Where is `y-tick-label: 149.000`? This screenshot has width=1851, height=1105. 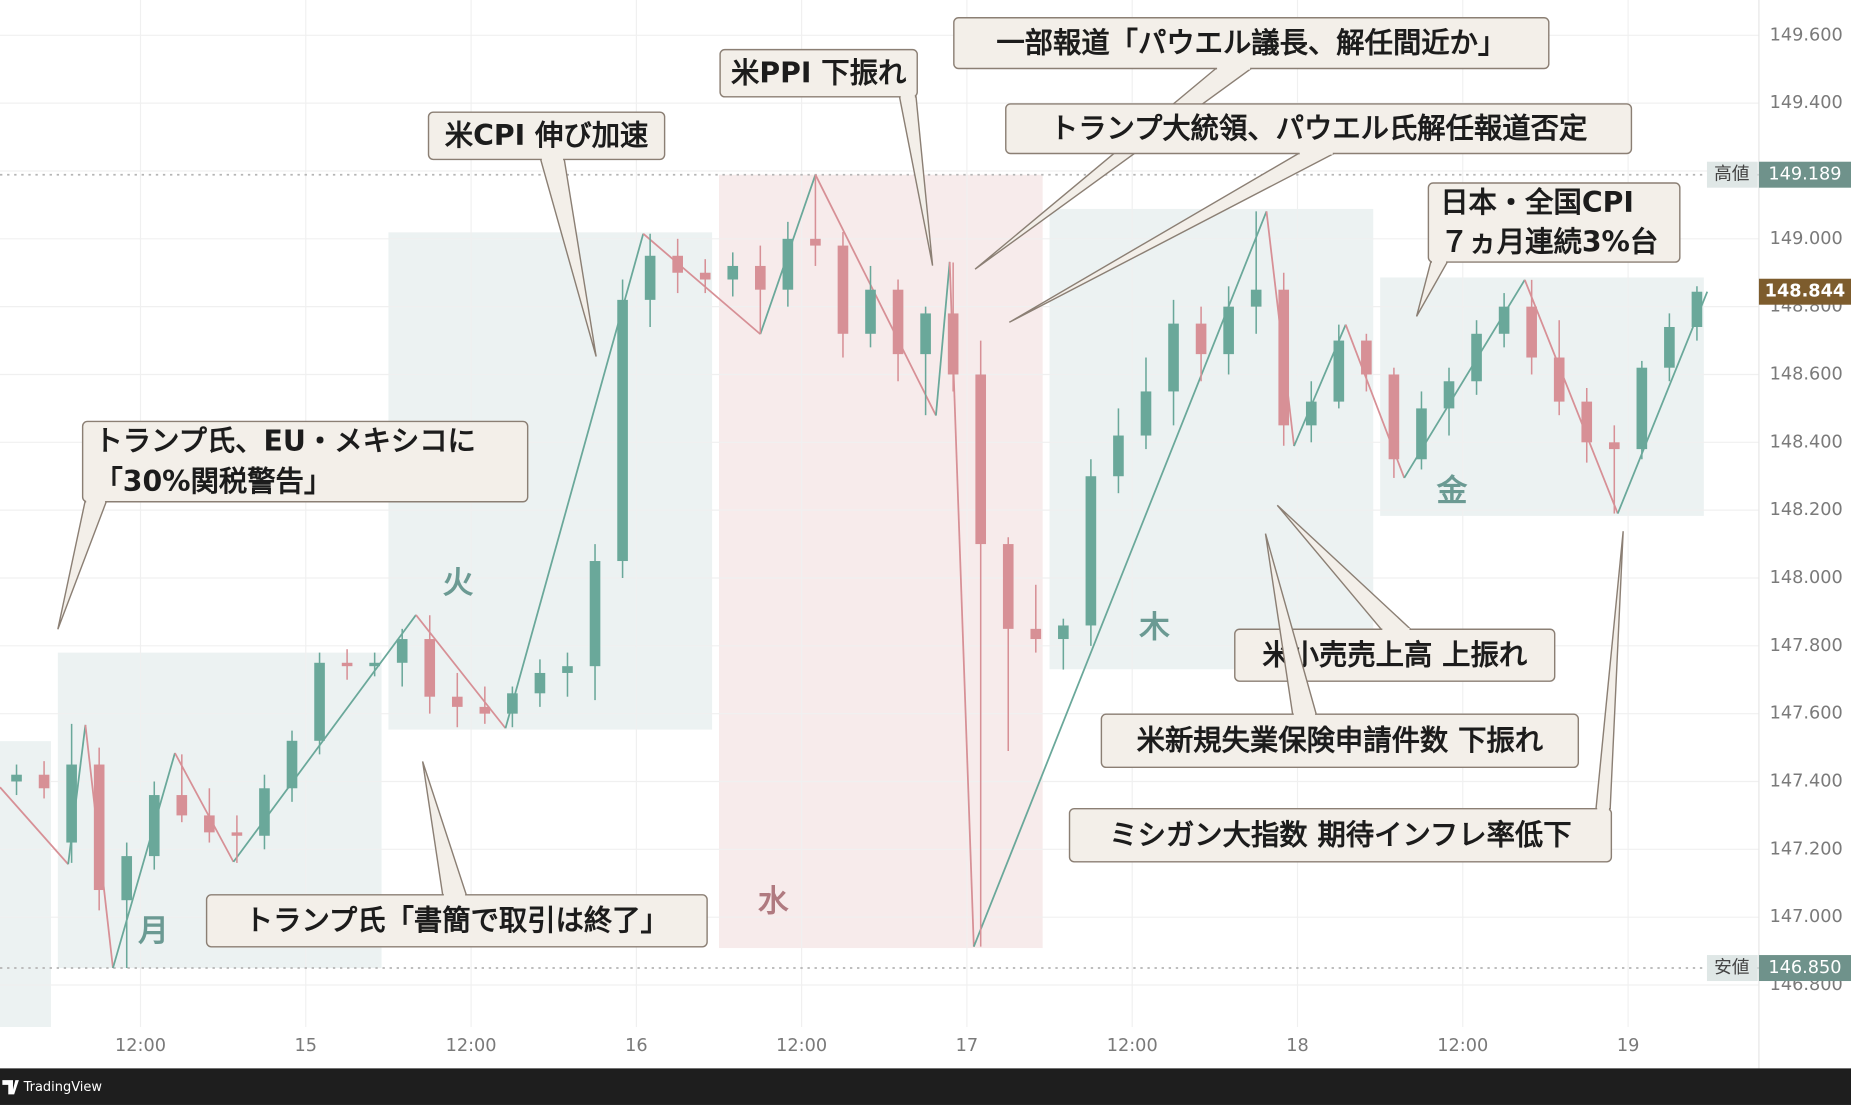 y-tick-label: 149.000 is located at coordinates (1806, 239).